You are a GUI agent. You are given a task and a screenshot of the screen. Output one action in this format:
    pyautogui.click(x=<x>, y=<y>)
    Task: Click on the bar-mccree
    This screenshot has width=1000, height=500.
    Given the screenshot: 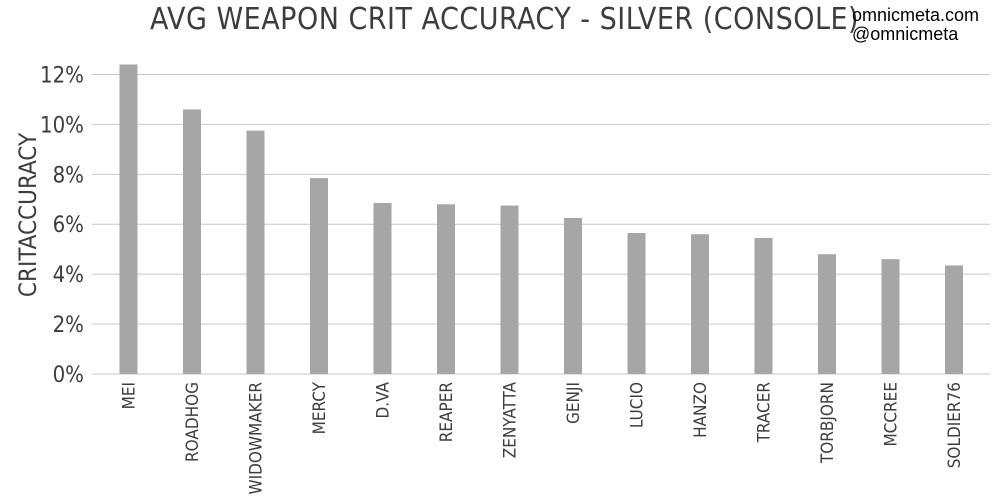 What is the action you would take?
    pyautogui.click(x=890, y=316)
    